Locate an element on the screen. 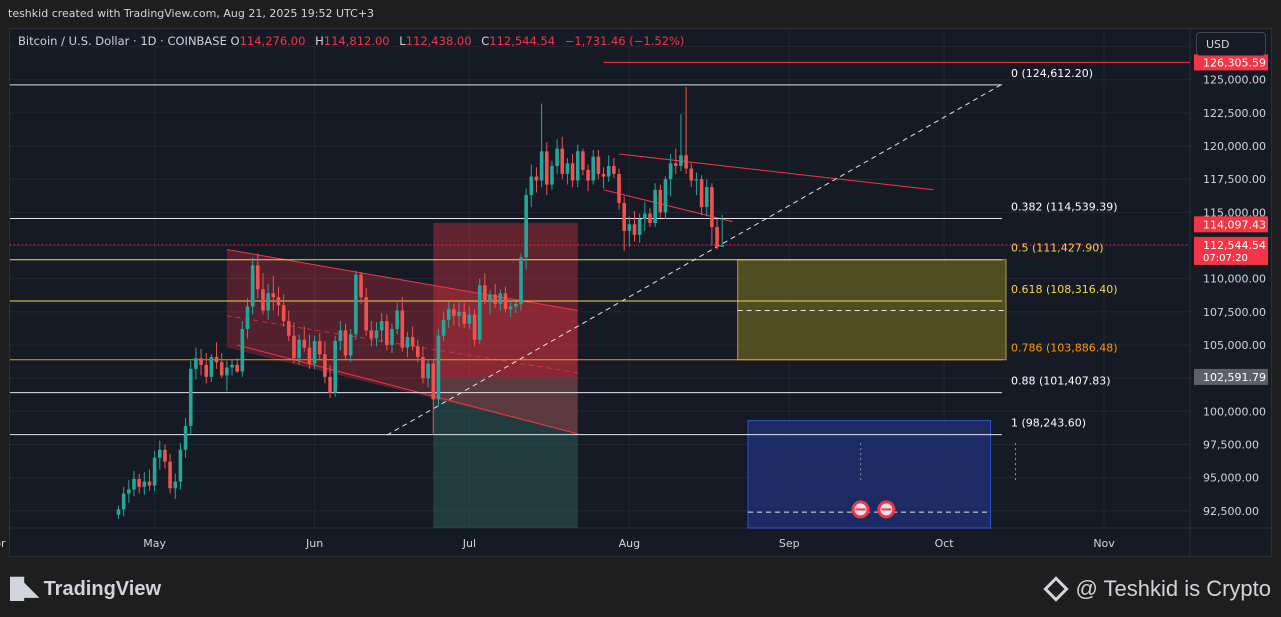 This screenshot has height=617, width=1281. attribution-text: @ Teshkid is Crypto is located at coordinates (1173, 588).